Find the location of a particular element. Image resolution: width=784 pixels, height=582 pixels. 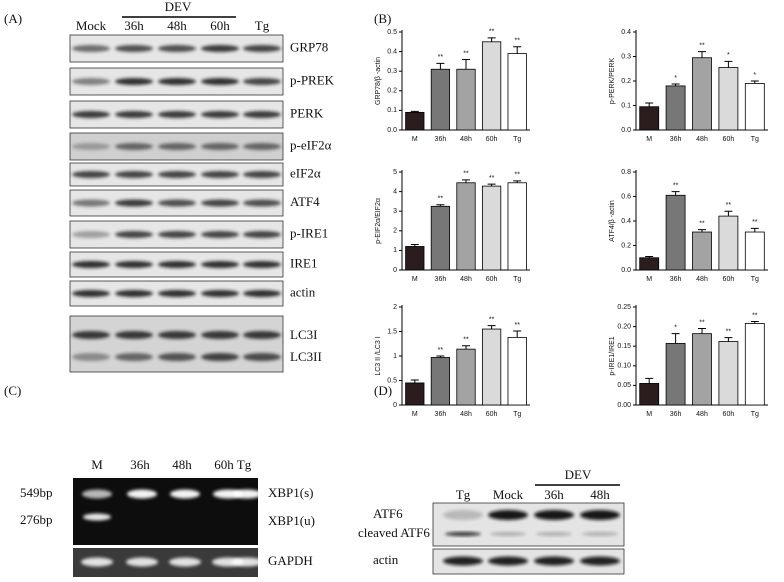

lane-label: 36h is located at coordinates (134, 25).